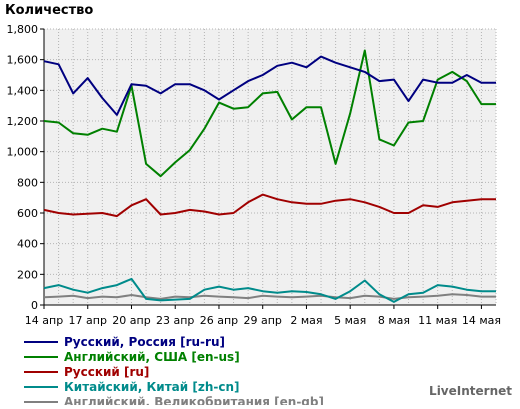  Describe the element at coordinates (106, 372) in the screenshot. I see `legend-label: Русский [ru]` at that location.